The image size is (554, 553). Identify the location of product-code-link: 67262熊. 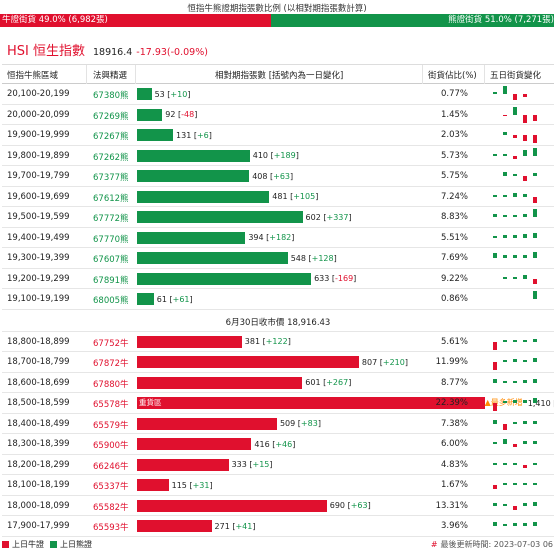
(111, 157).